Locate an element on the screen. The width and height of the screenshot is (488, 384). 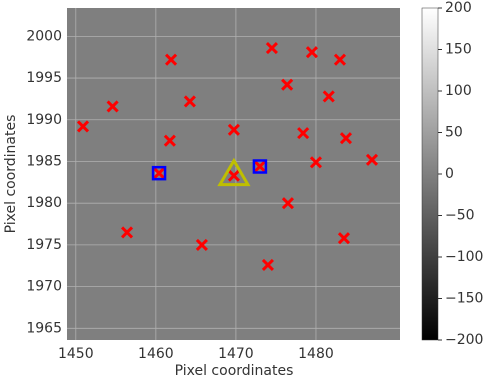
colorbar-tick-label: −100 is located at coordinates (464, 257).